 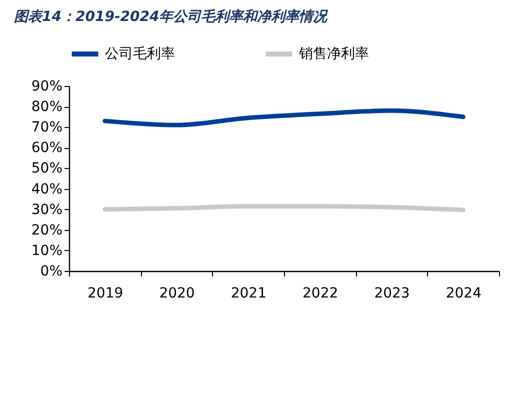 What do you see at coordinates (46, 86) in the screenshot?
I see `y-tick-label: 90%` at bounding box center [46, 86].